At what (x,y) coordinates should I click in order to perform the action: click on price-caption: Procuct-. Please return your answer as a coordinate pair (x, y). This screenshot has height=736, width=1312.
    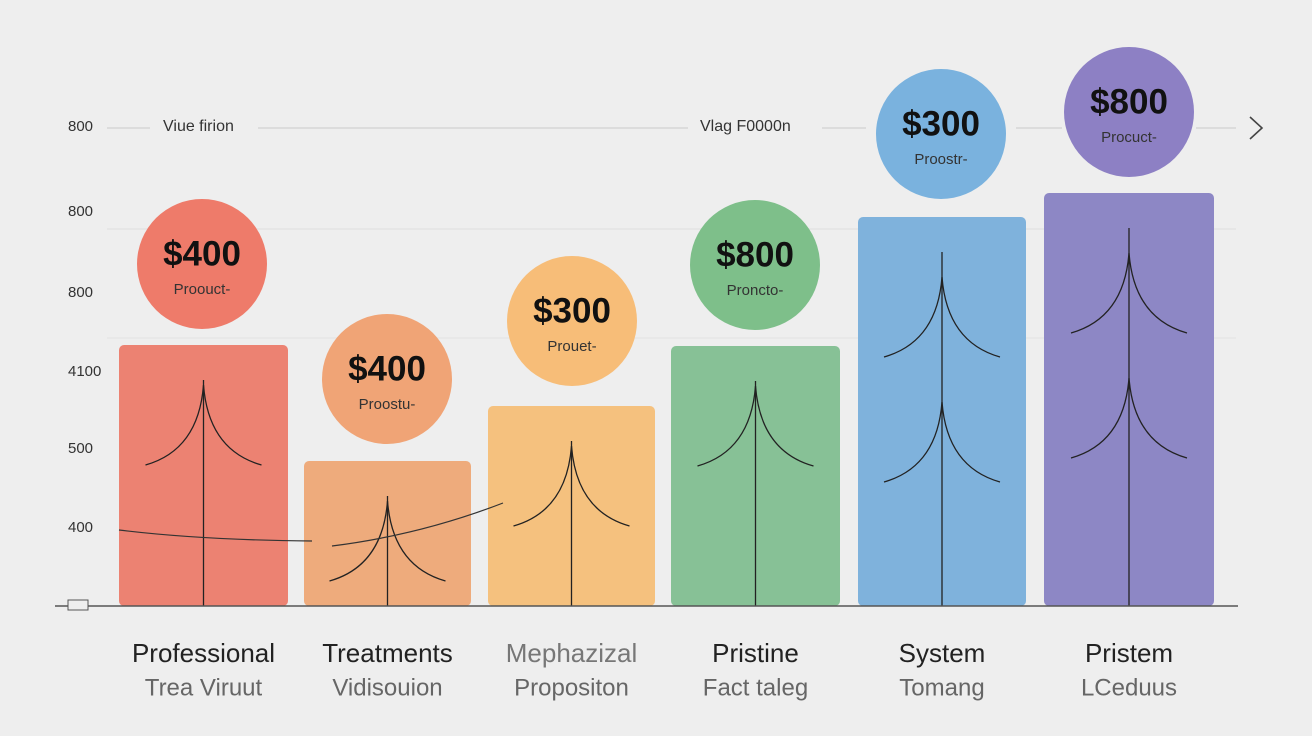
    Looking at the image, I should click on (1129, 137).